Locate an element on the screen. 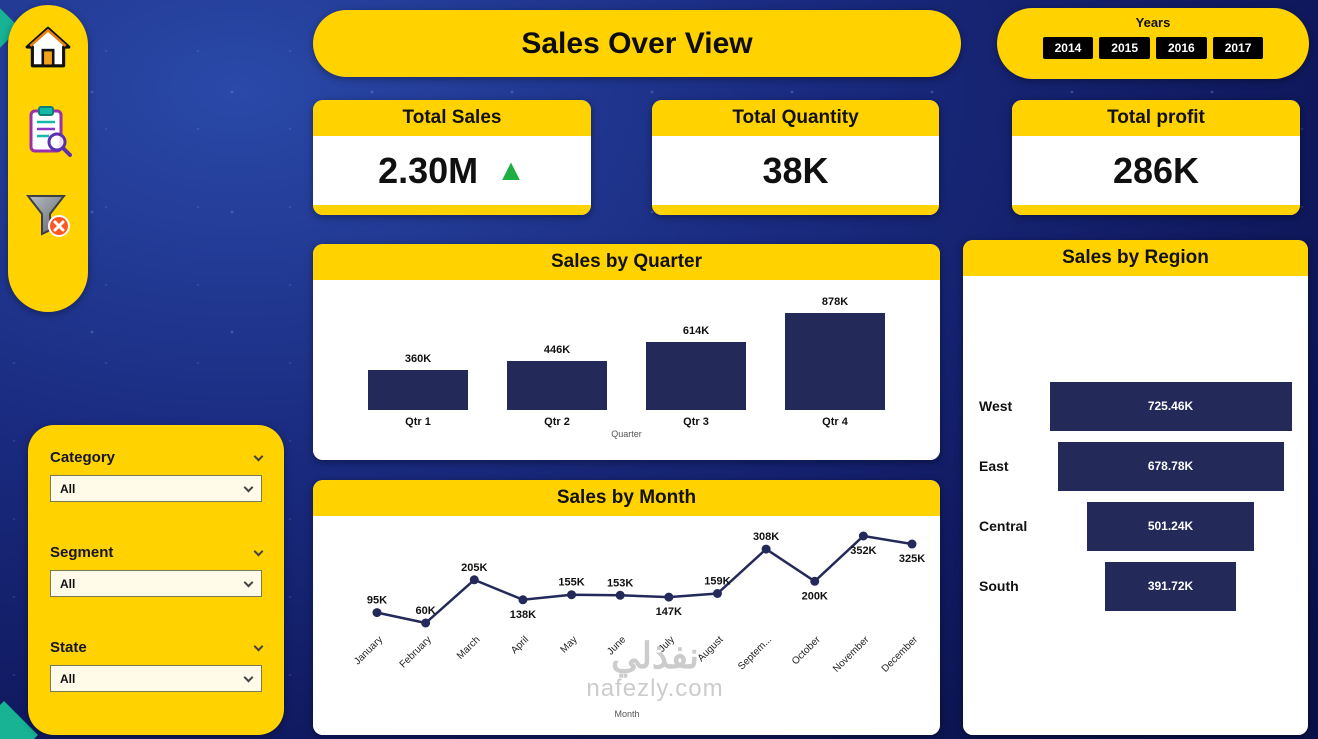 The height and width of the screenshot is (739, 1318). slicer-state: State All is located at coordinates (157, 665).